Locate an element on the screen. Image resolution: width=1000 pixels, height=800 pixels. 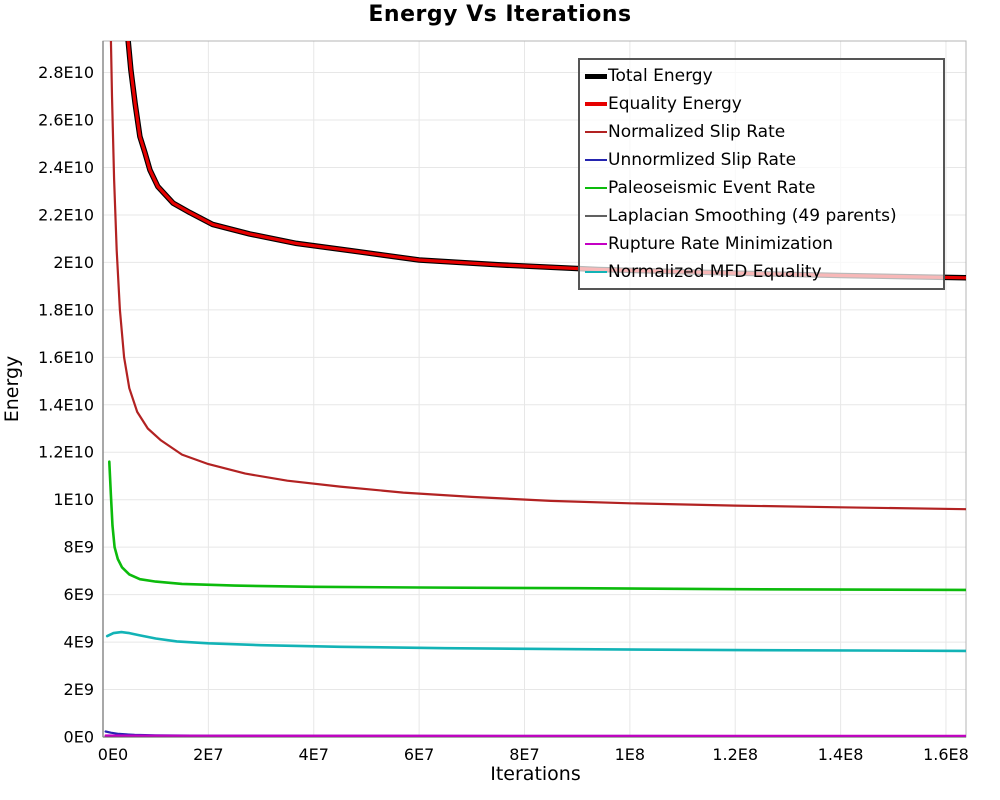
legend-swatch-normalized-slip-rate is located at coordinates (596, 132).